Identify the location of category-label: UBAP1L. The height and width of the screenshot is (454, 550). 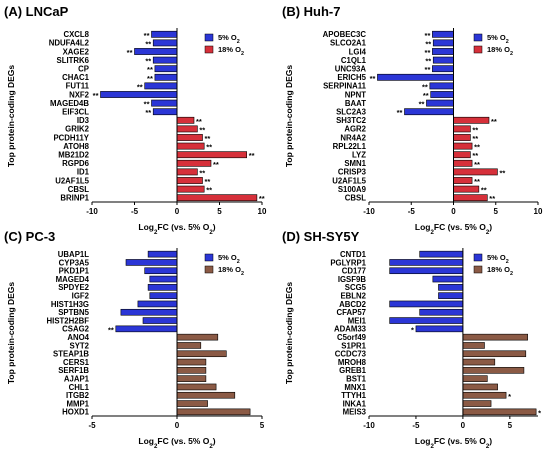
(73, 254).